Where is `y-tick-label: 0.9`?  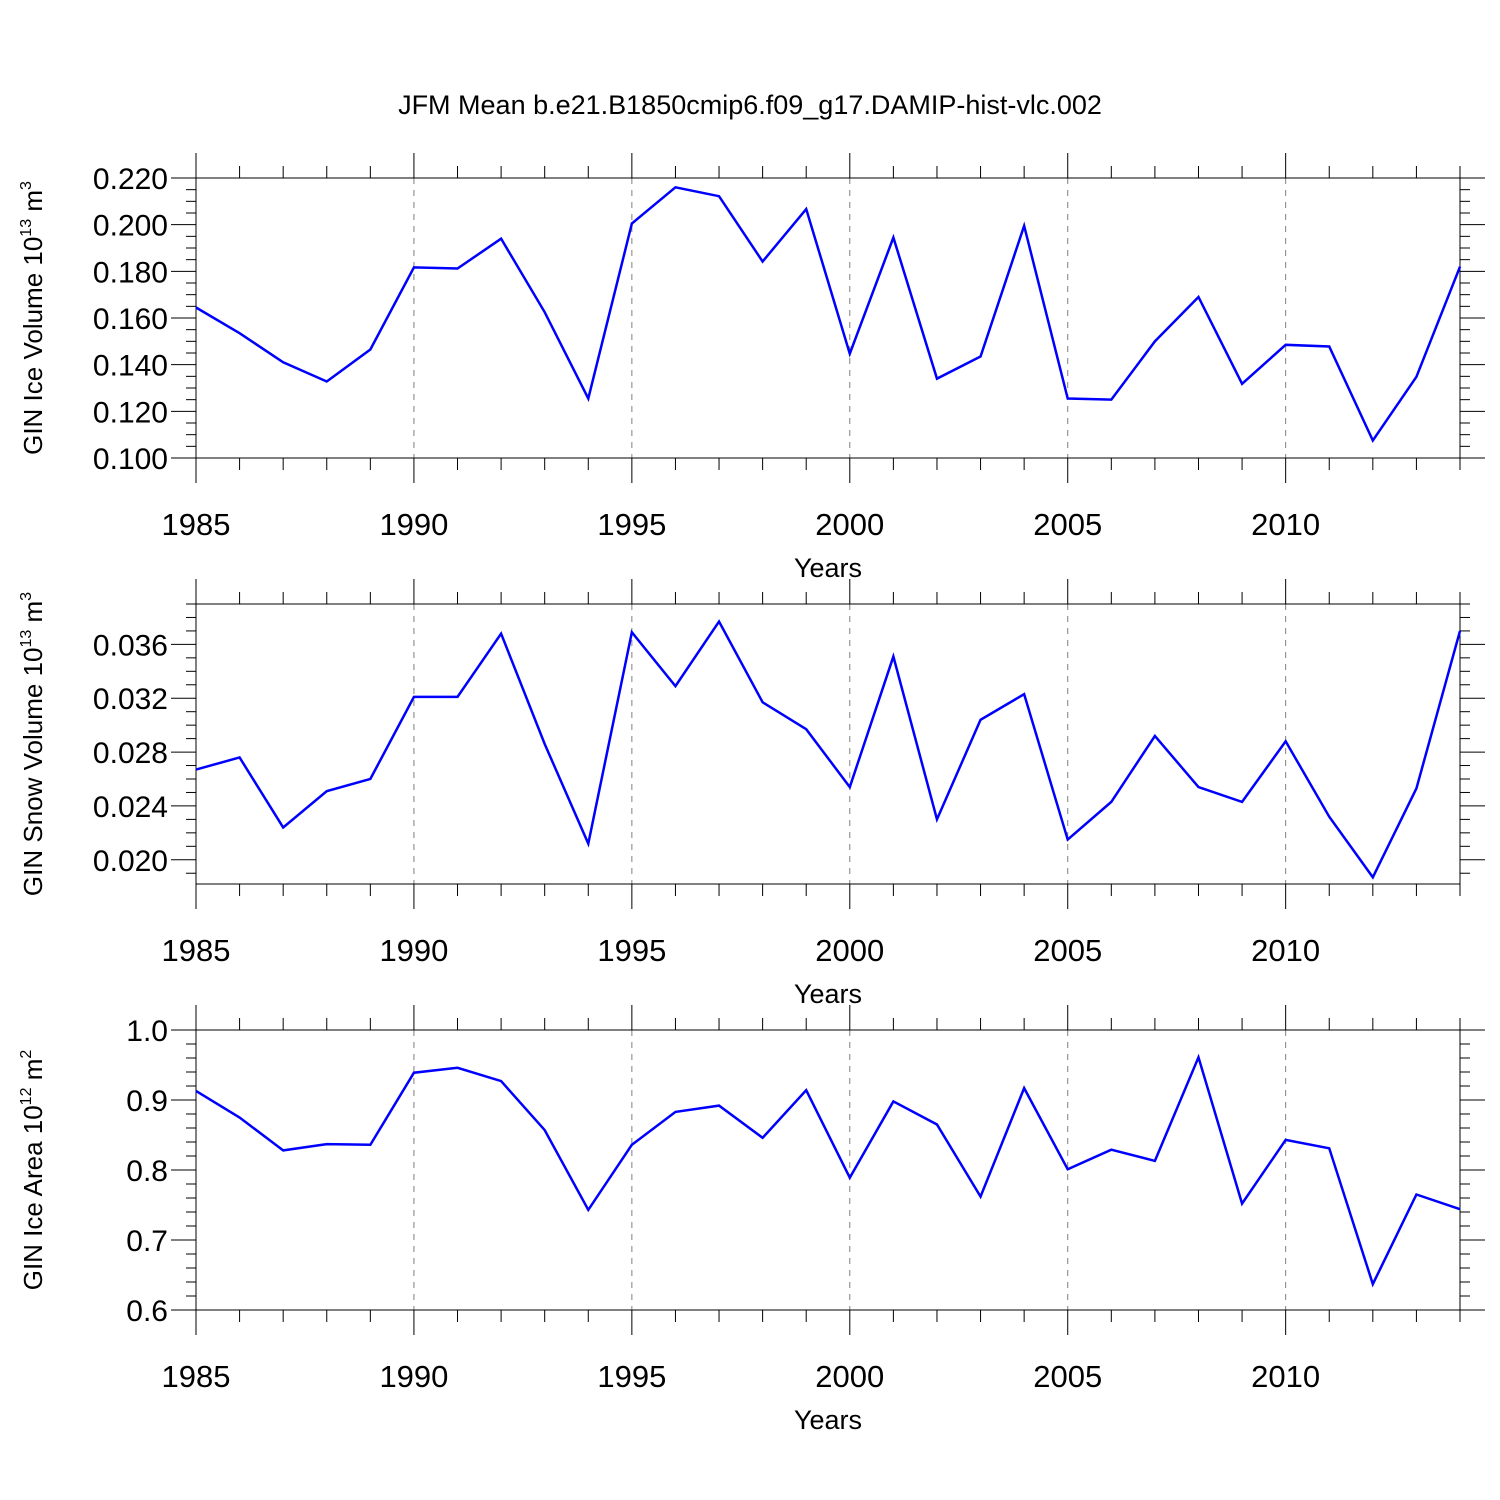 y-tick-label: 0.9 is located at coordinates (147, 1101).